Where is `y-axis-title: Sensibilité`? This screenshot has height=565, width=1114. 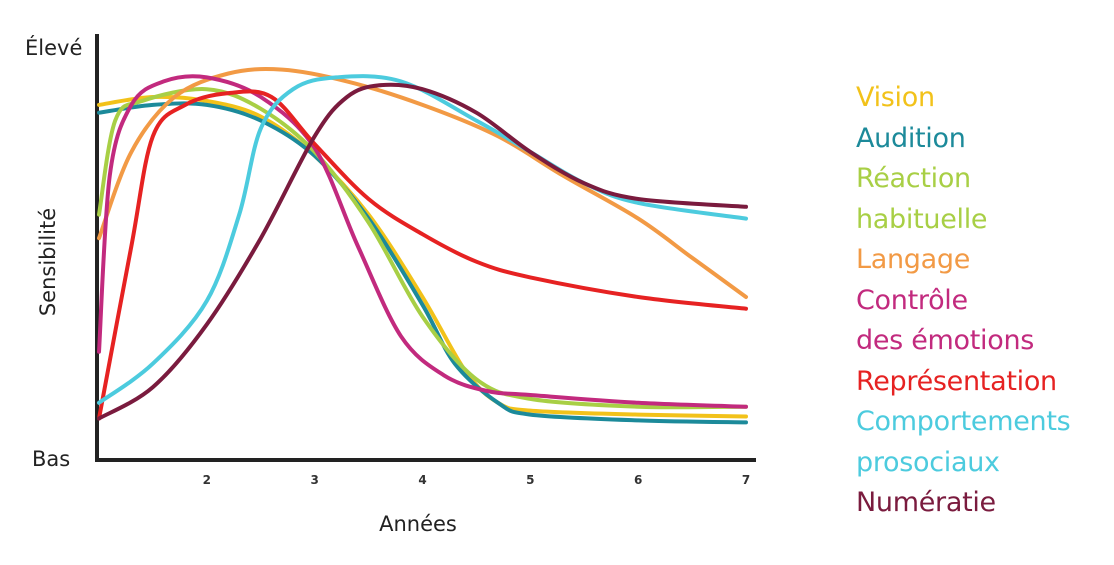 y-axis-title: Sensibilité is located at coordinates (48, 262).